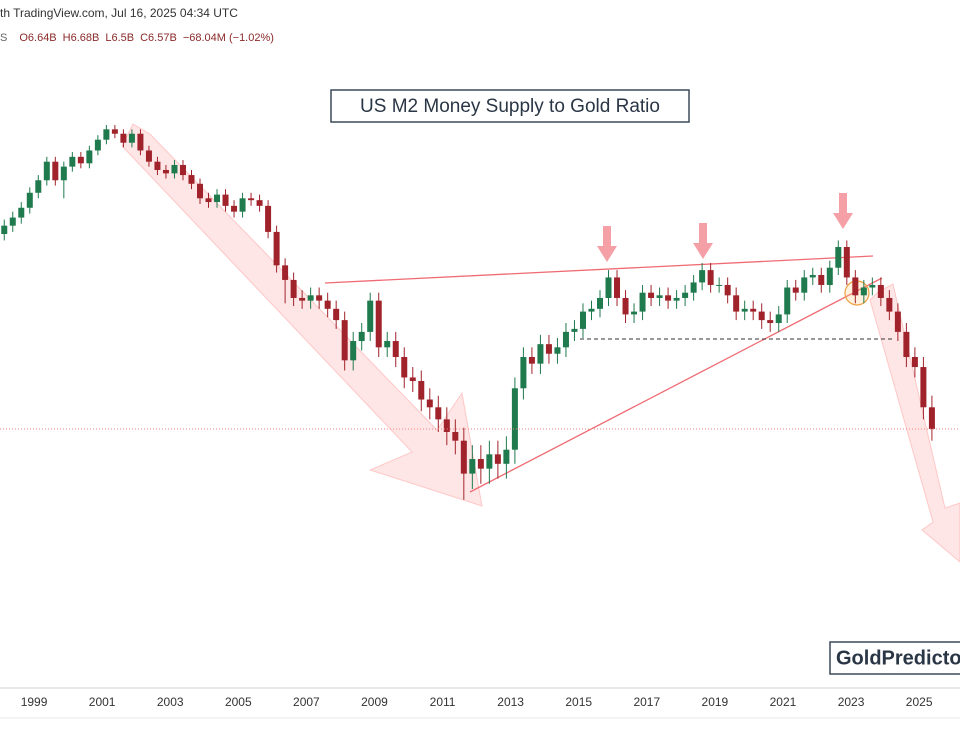  Describe the element at coordinates (914, 423) in the screenshot. I see `trend-arrow` at that location.